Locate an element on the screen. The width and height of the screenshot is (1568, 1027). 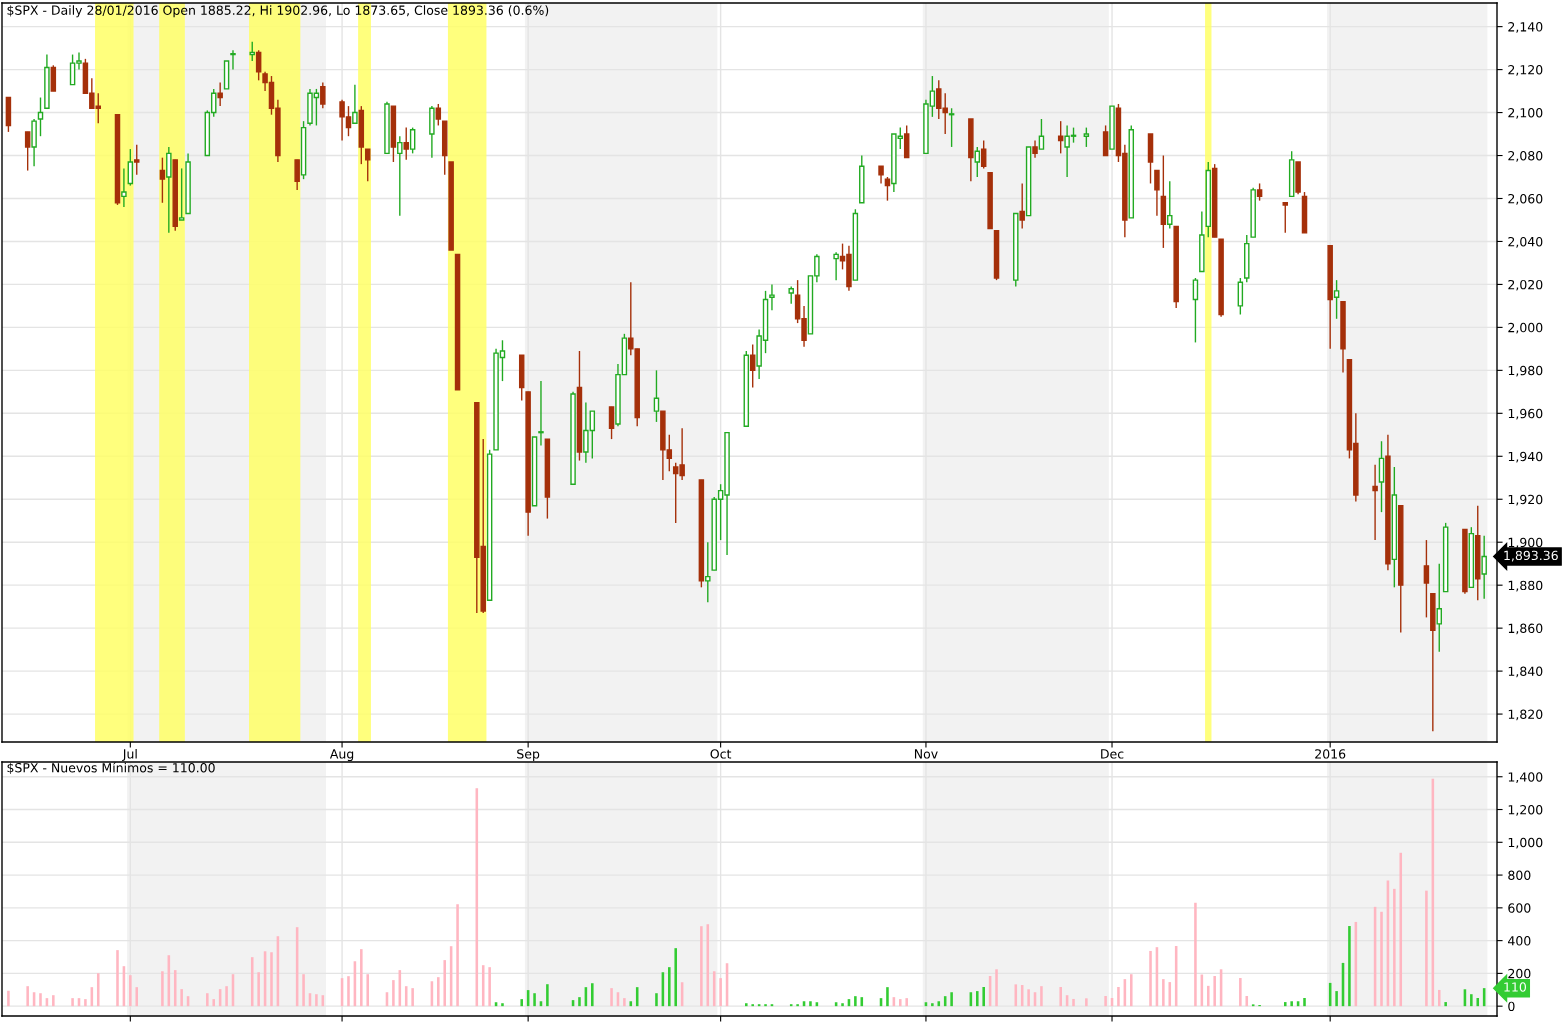
y-tick-label: 1,880 is located at coordinates (1525, 586).